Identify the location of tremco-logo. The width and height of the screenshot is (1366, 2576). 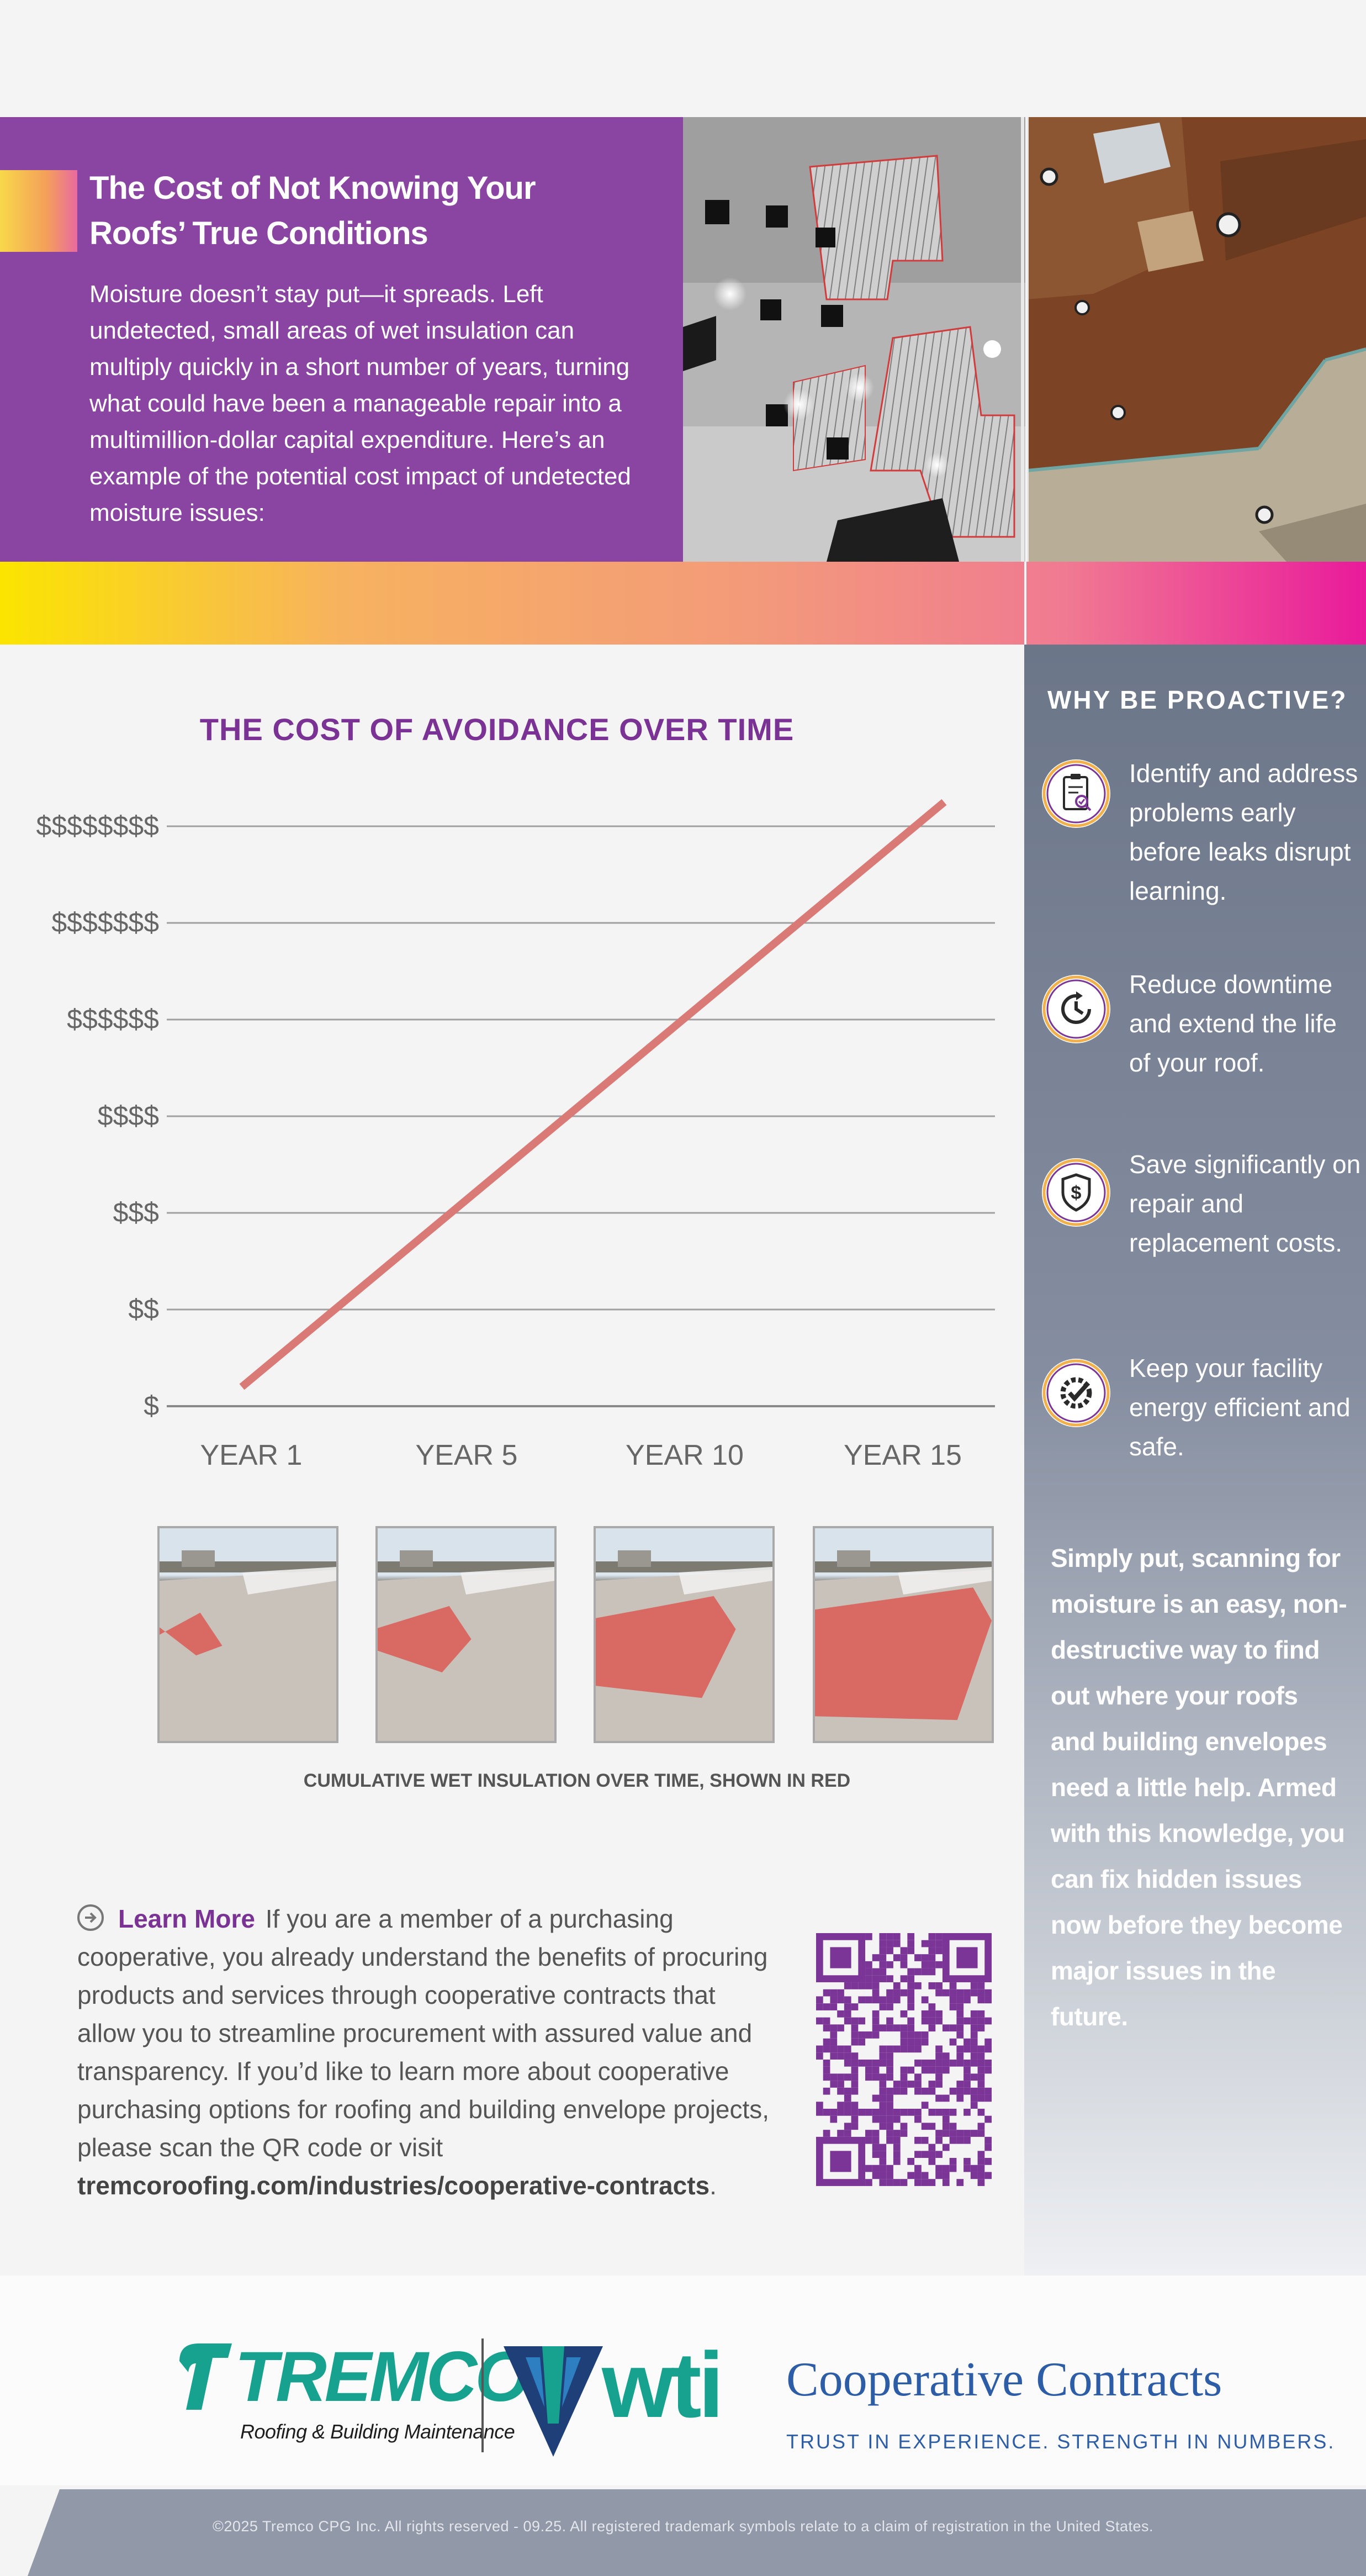
(204, 2379).